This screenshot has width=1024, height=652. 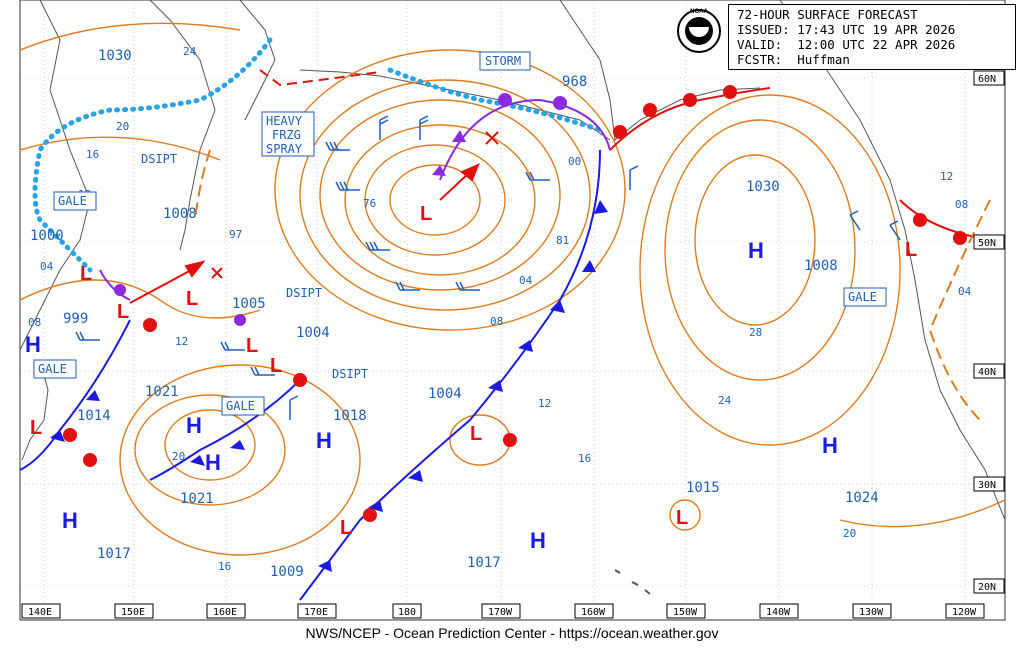 What do you see at coordinates (703, 488) in the screenshot?
I see `svg-text: 1015` at bounding box center [703, 488].